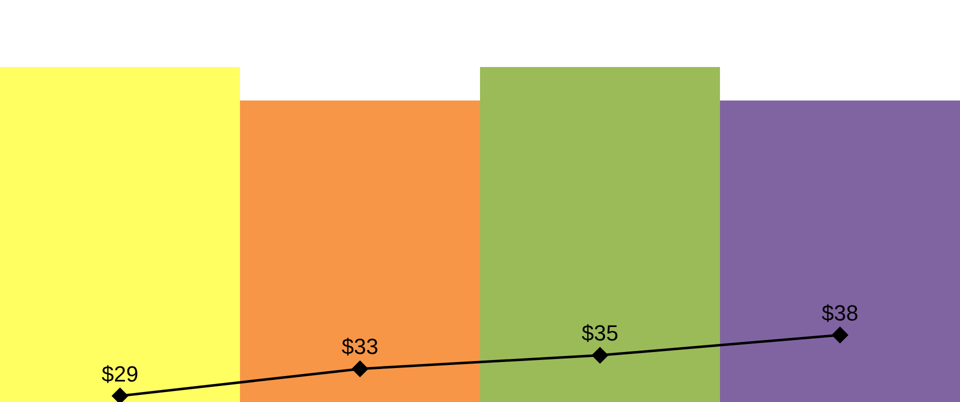 The image size is (960, 402). Describe the element at coordinates (360, 347) in the screenshot. I see `data-label: $33` at that location.